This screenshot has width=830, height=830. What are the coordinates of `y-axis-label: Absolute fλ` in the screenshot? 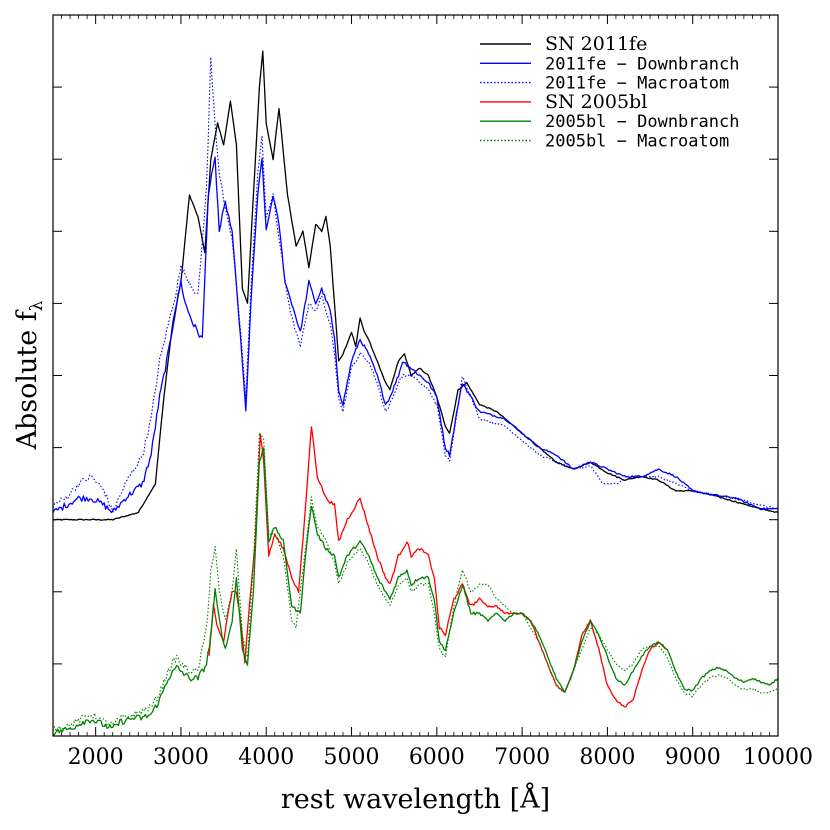 It's located at (29, 375).